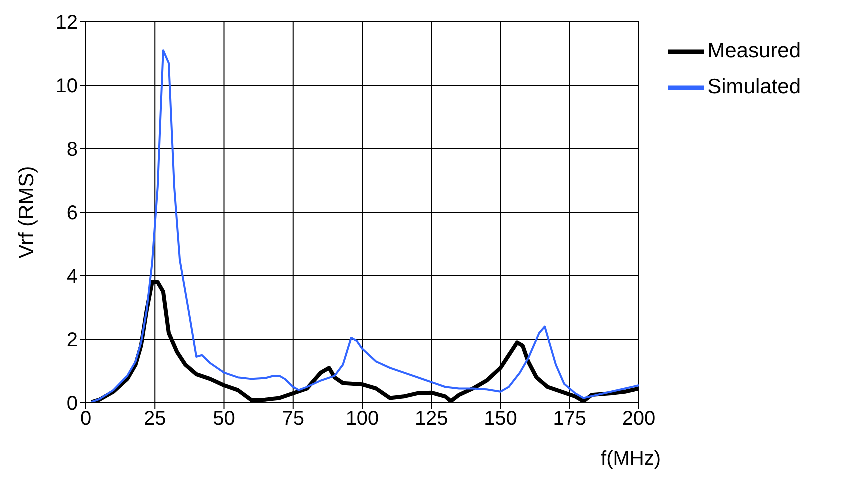 The width and height of the screenshot is (859, 479). I want to click on x-tick-label: 200, so click(639, 419).